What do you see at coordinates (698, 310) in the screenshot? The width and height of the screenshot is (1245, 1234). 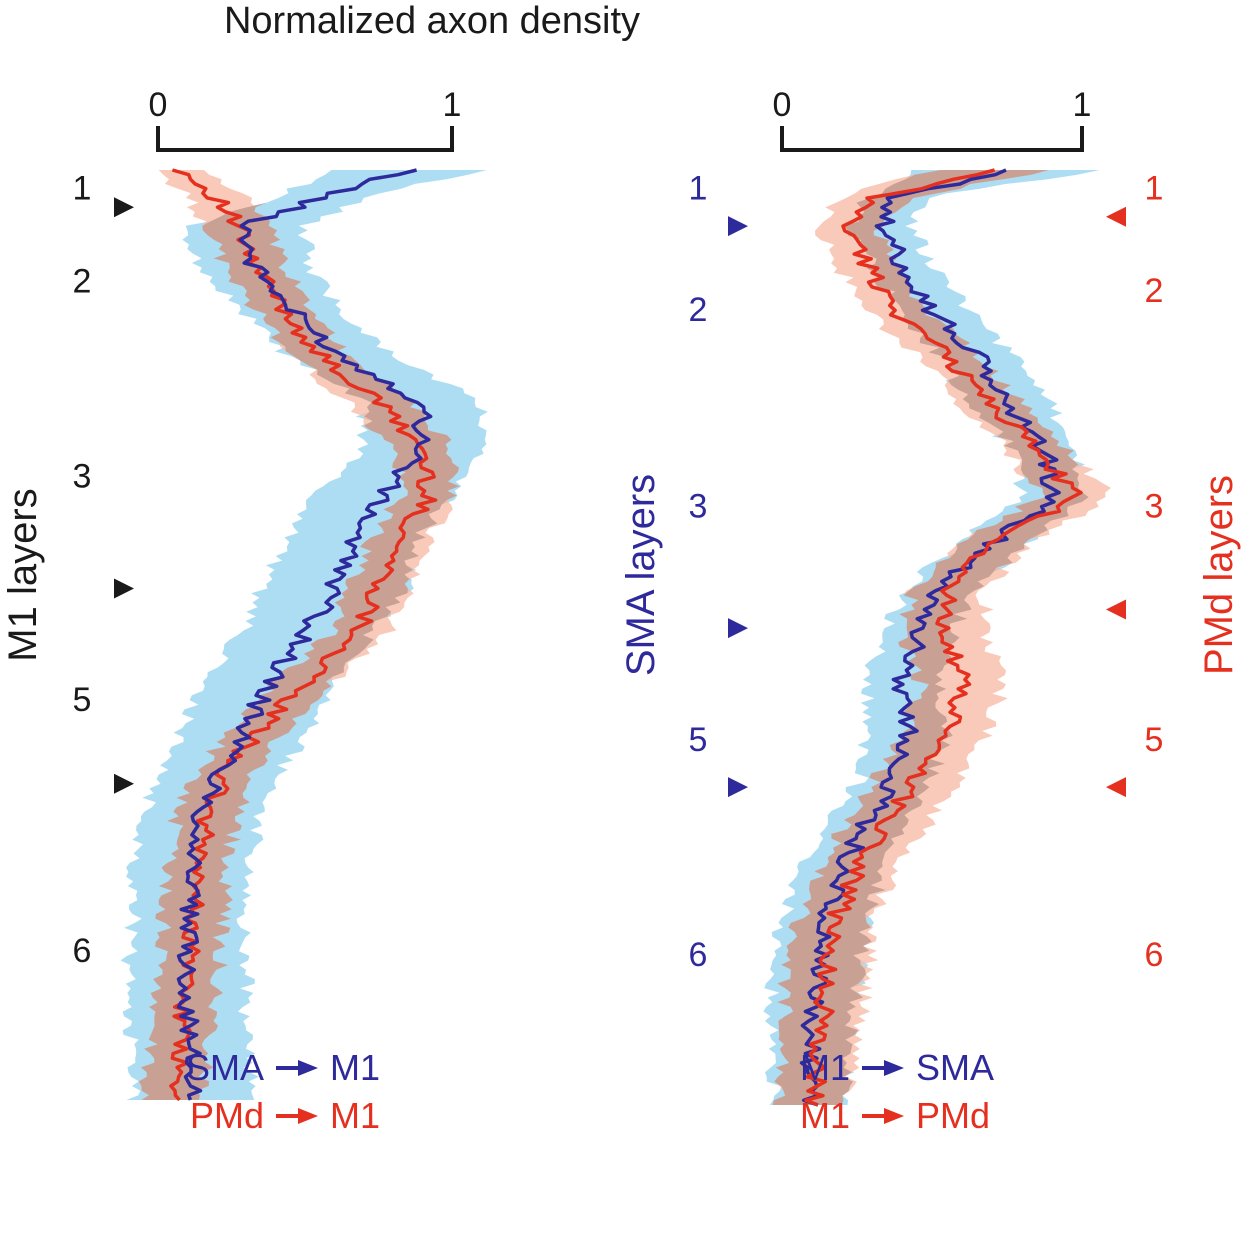 I see `sma-layer-label: 2` at bounding box center [698, 310].